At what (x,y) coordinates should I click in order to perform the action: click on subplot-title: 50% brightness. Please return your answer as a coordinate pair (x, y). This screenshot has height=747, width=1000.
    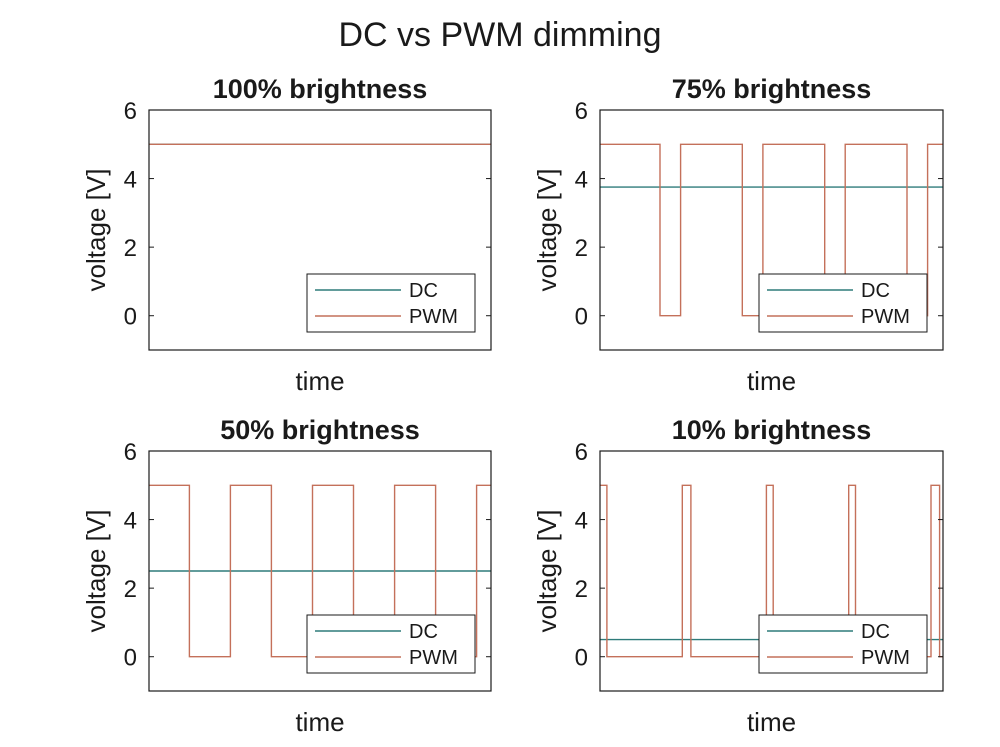
    Looking at the image, I should click on (320, 430).